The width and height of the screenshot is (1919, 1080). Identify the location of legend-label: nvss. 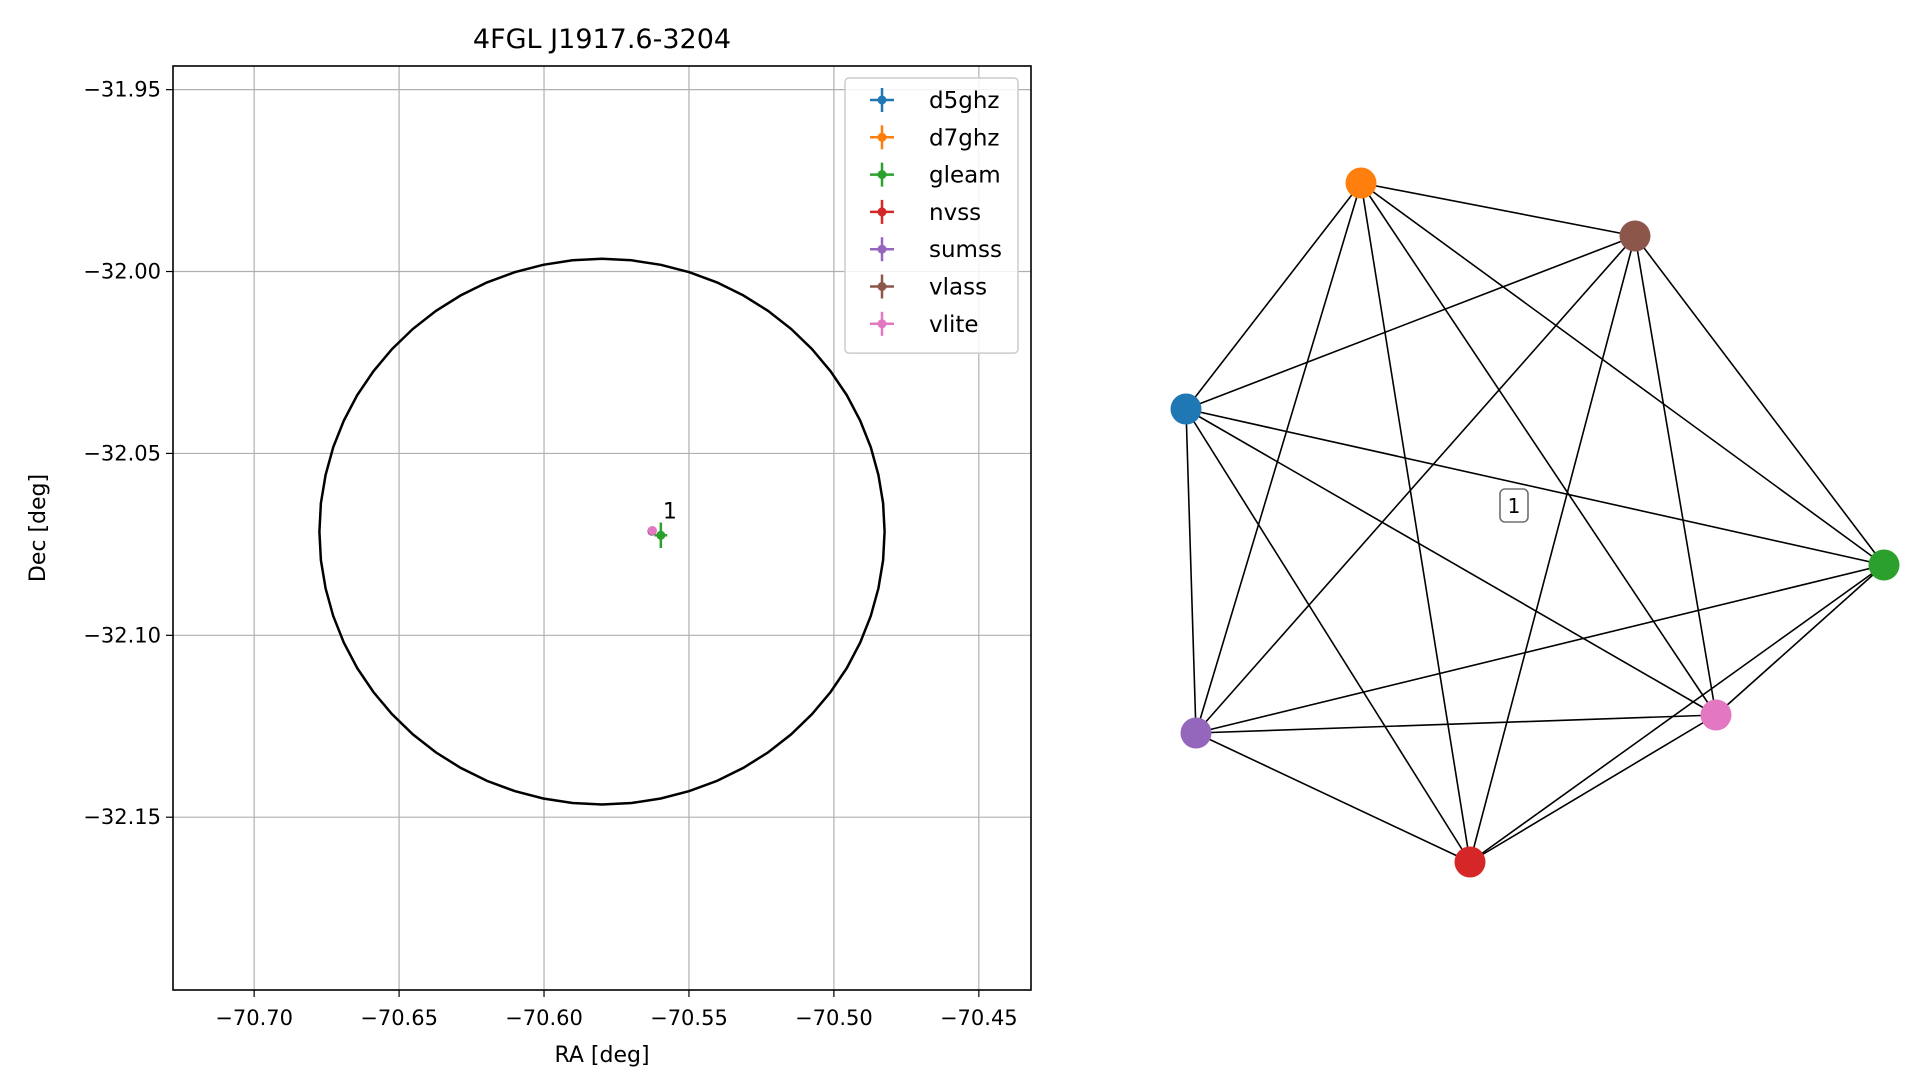
(955, 213).